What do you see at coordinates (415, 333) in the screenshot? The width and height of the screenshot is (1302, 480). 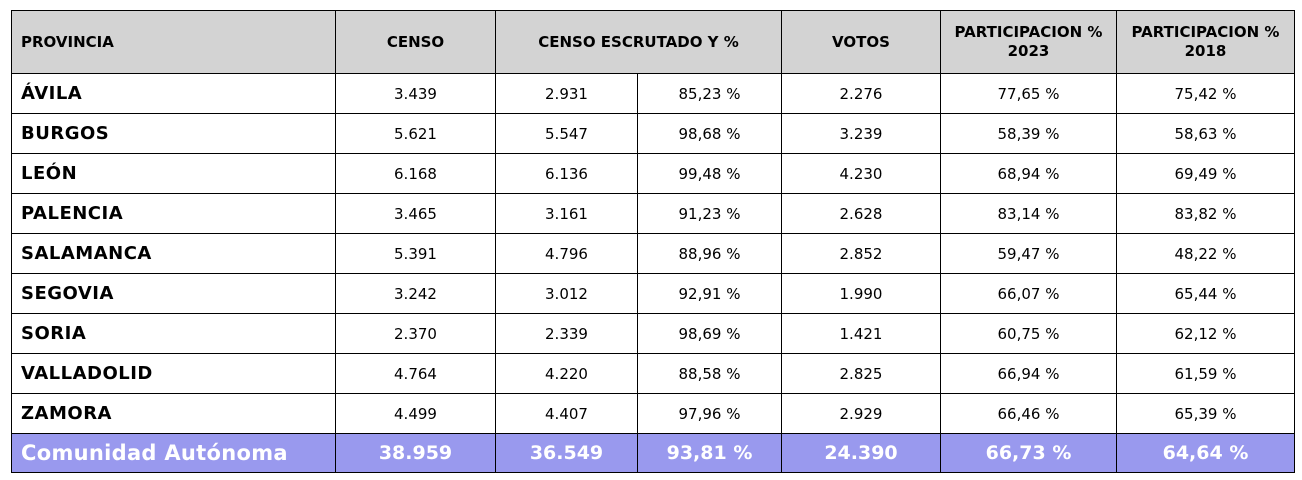 I see `cell-censo: 2.370` at bounding box center [415, 333].